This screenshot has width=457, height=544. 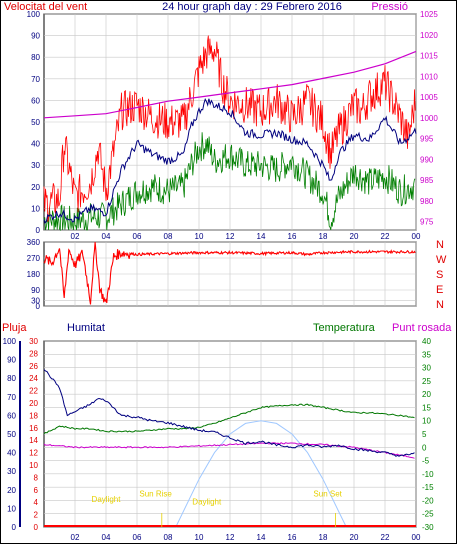 What do you see at coordinates (389, 7) in the screenshot?
I see `pressure-label: Pressió` at bounding box center [389, 7].